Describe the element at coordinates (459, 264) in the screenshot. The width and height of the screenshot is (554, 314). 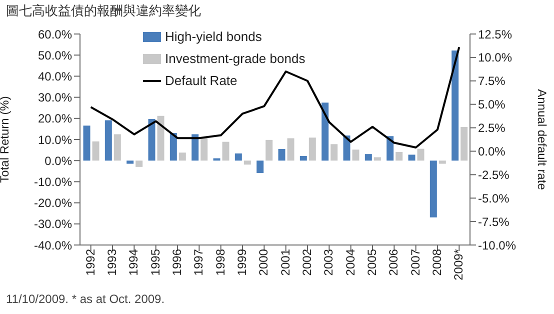
I see `x-tick-label: 2009*` at that location.